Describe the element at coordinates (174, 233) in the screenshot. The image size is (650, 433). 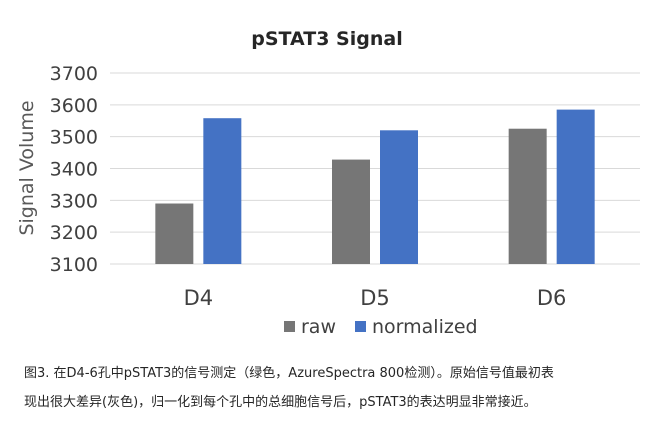
I see `bar-raw-D4` at that location.